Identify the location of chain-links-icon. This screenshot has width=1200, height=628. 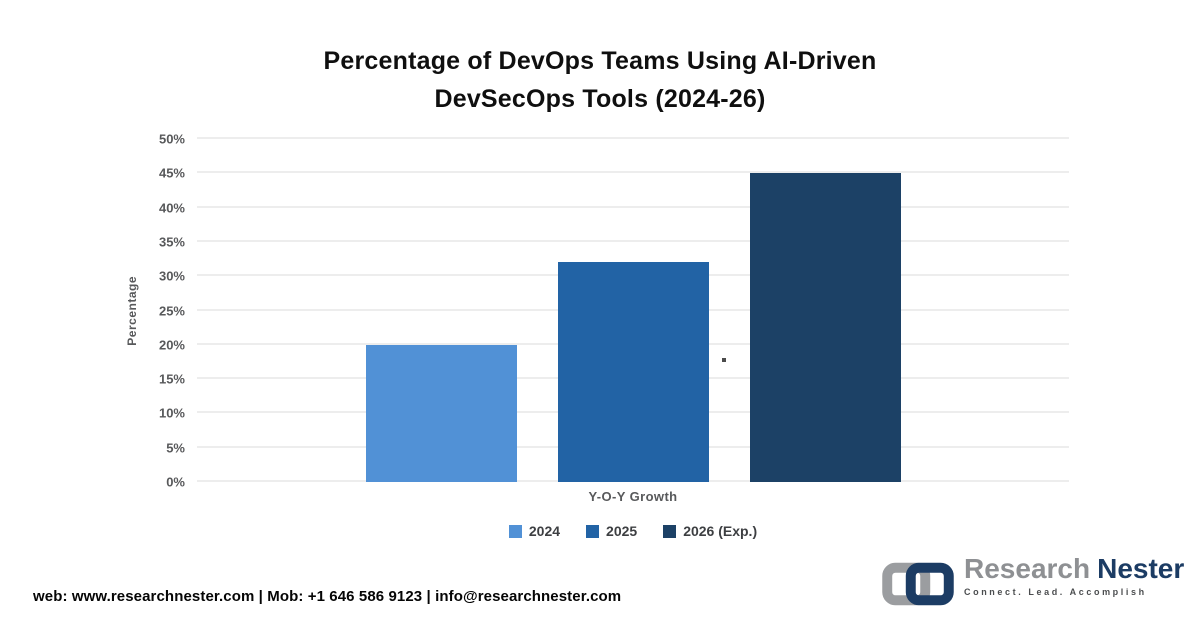
(918, 584).